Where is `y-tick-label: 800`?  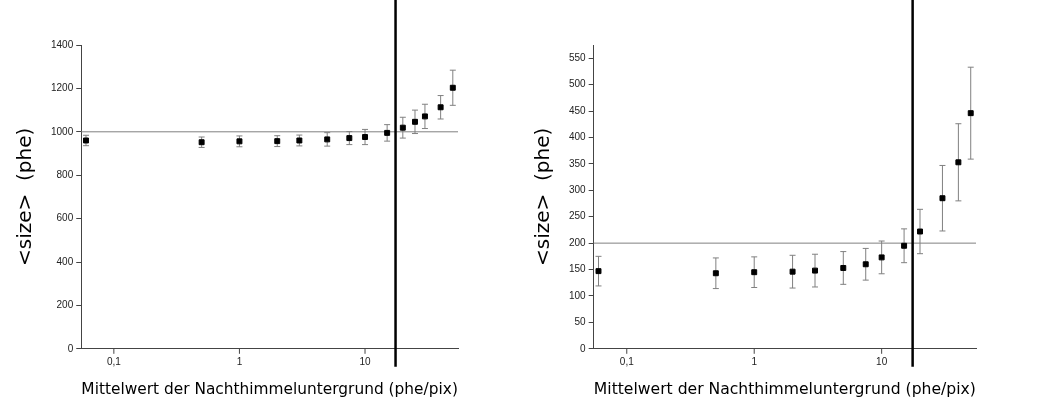
y-tick-label: 800 is located at coordinates (65, 174).